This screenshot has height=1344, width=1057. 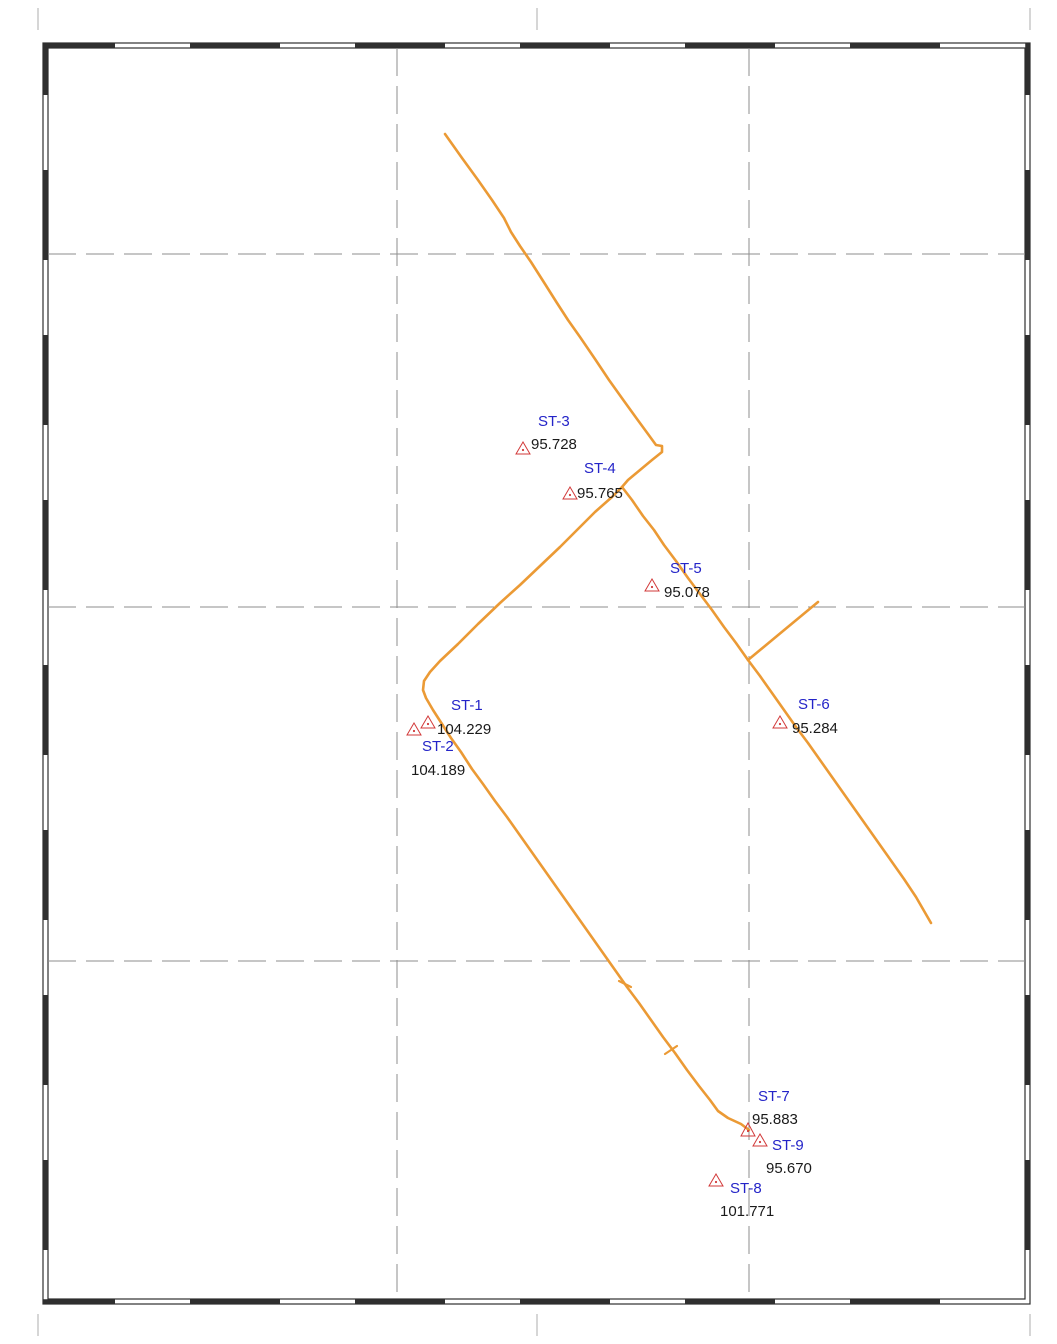 What do you see at coordinates (805, 716) in the screenshot?
I see `station-st-6: ST-6 95.284` at bounding box center [805, 716].